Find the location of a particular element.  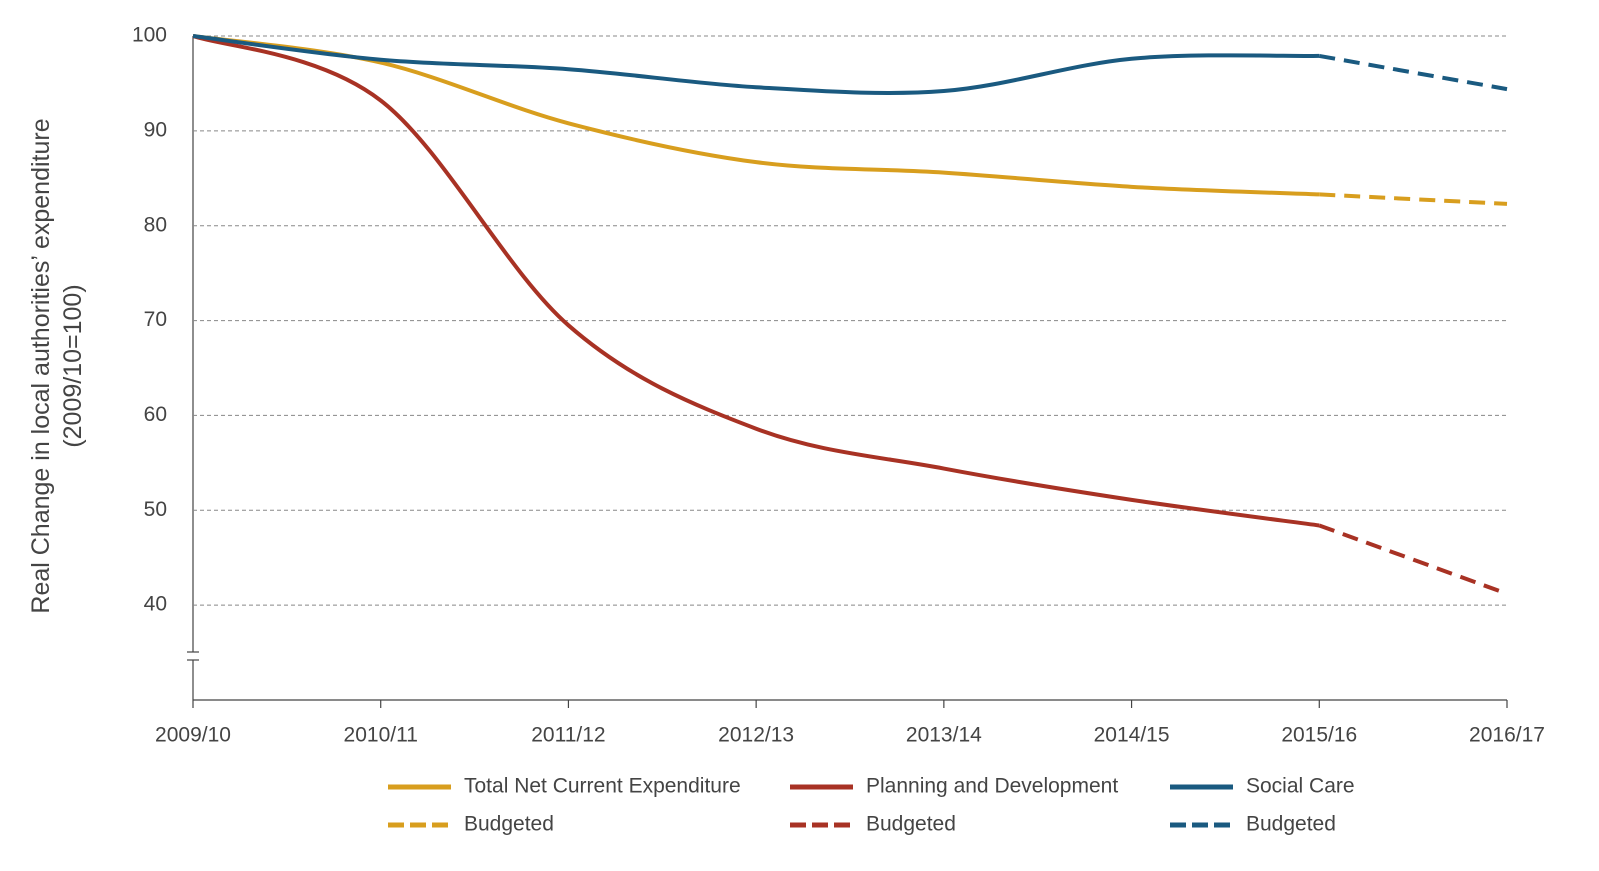

axis-break is located at coordinates (193, 368).